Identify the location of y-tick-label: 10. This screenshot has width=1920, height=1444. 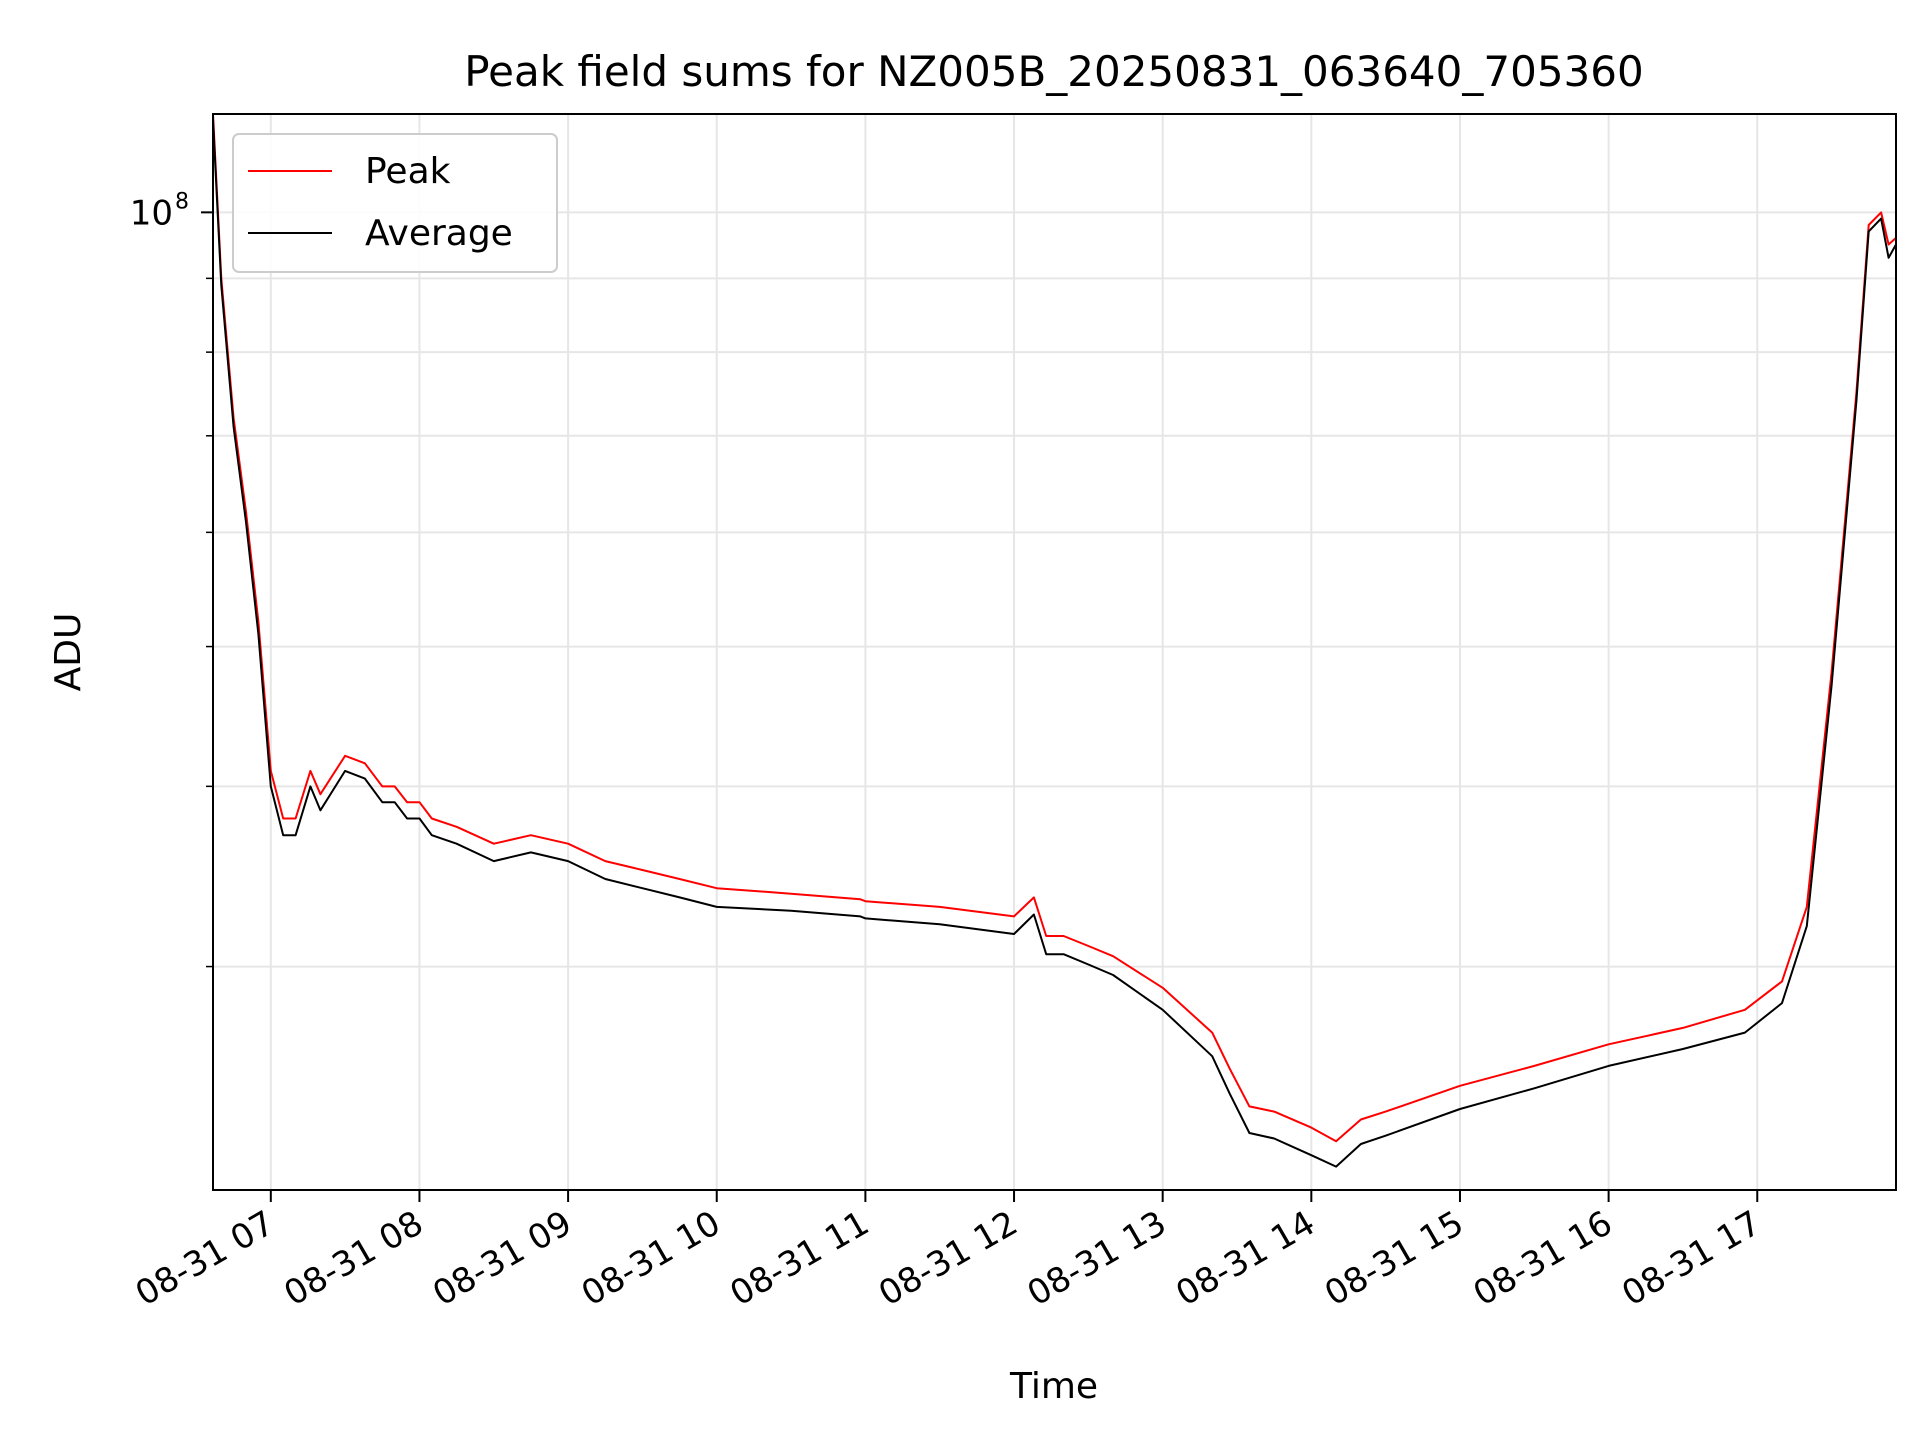
(151, 213).